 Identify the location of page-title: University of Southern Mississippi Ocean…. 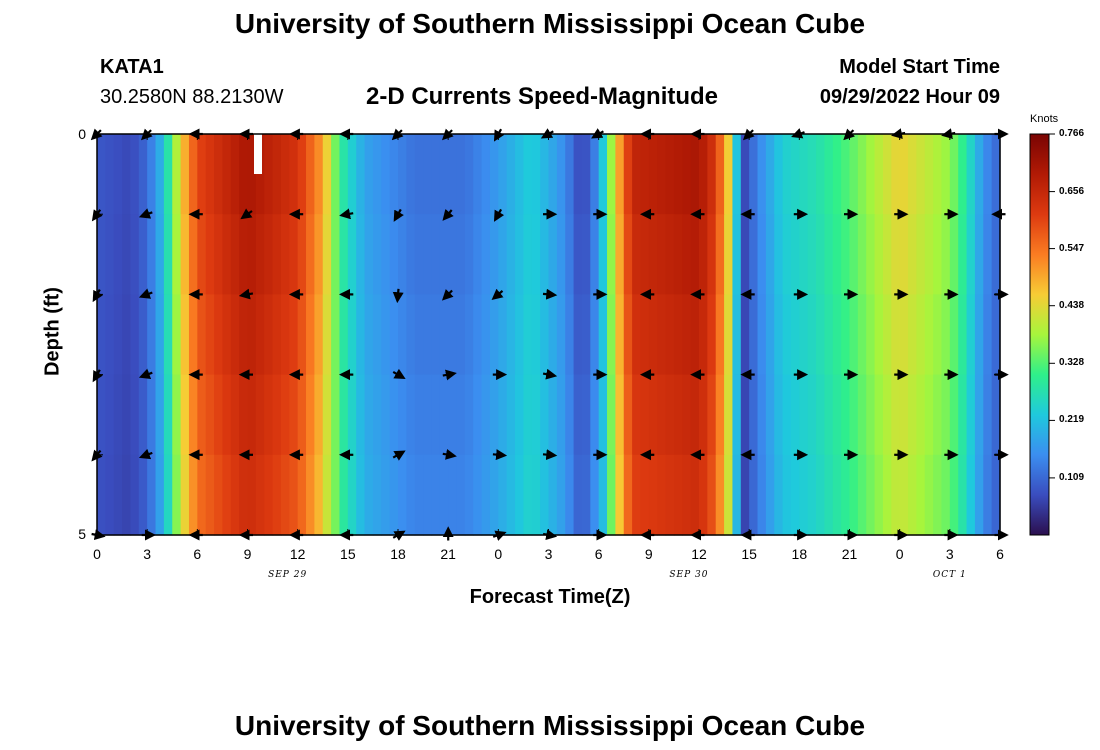
(550, 23).